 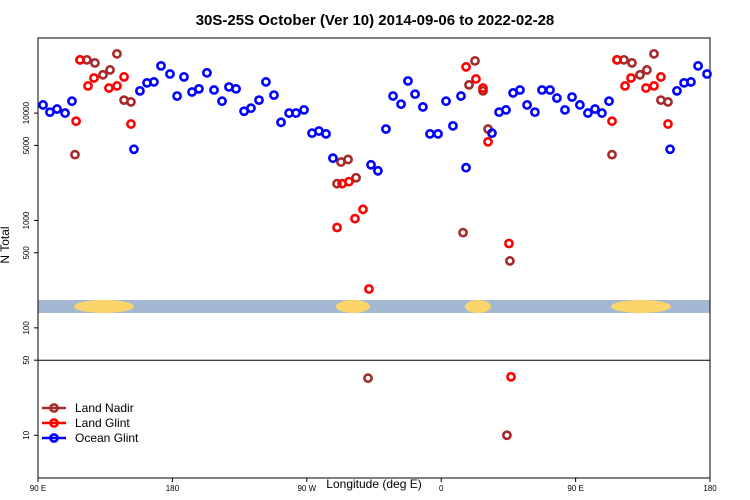 I want to click on y-tick-label: 100, so click(x=26, y=328).